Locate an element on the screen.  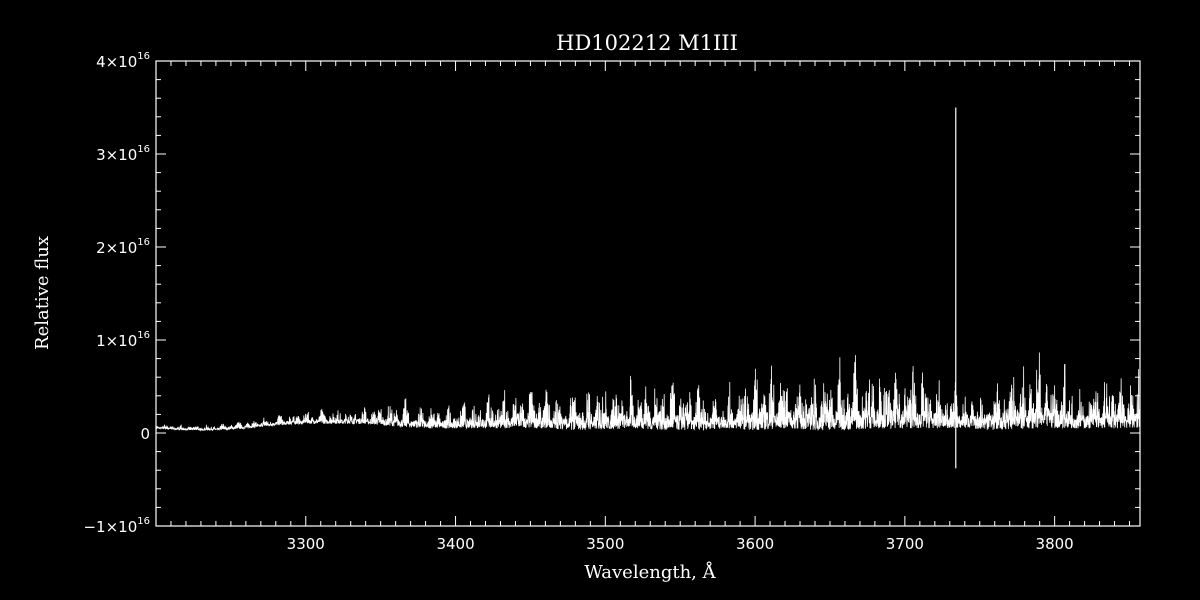
y-tick-mantissa: 1×10 is located at coordinates (116, 341).